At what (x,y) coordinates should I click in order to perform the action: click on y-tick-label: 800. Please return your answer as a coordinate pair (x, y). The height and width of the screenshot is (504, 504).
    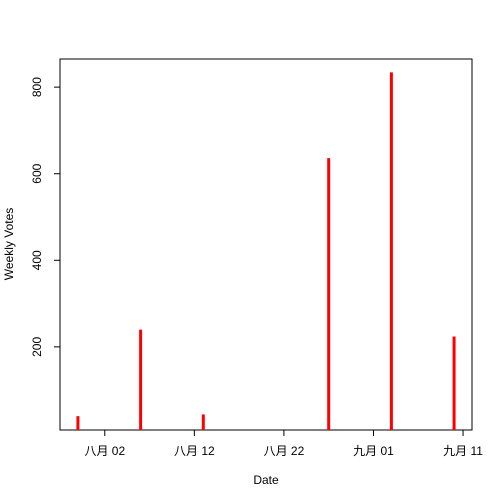
    Looking at the image, I should click on (37, 87).